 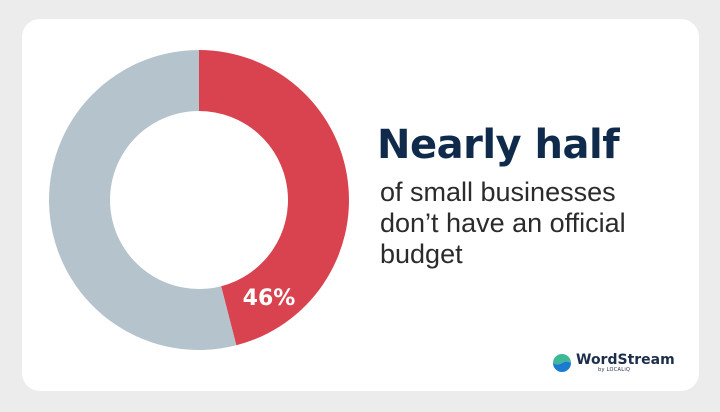 What do you see at coordinates (498, 145) in the screenshot?
I see `headline: Nearly half` at bounding box center [498, 145].